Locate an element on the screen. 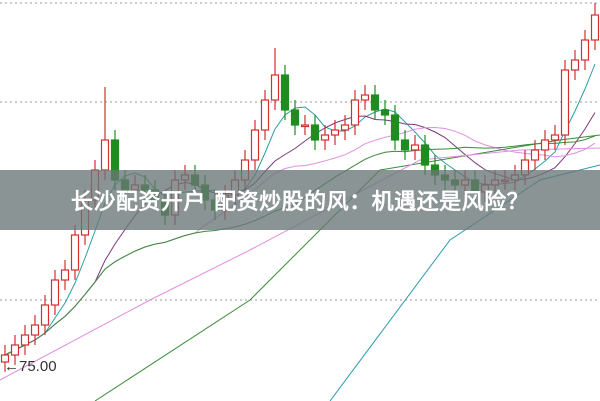 The image size is (600, 401). title-banner: 长沙配资开户 配资炒股的风：机遇还是风险？ is located at coordinates (300, 200).